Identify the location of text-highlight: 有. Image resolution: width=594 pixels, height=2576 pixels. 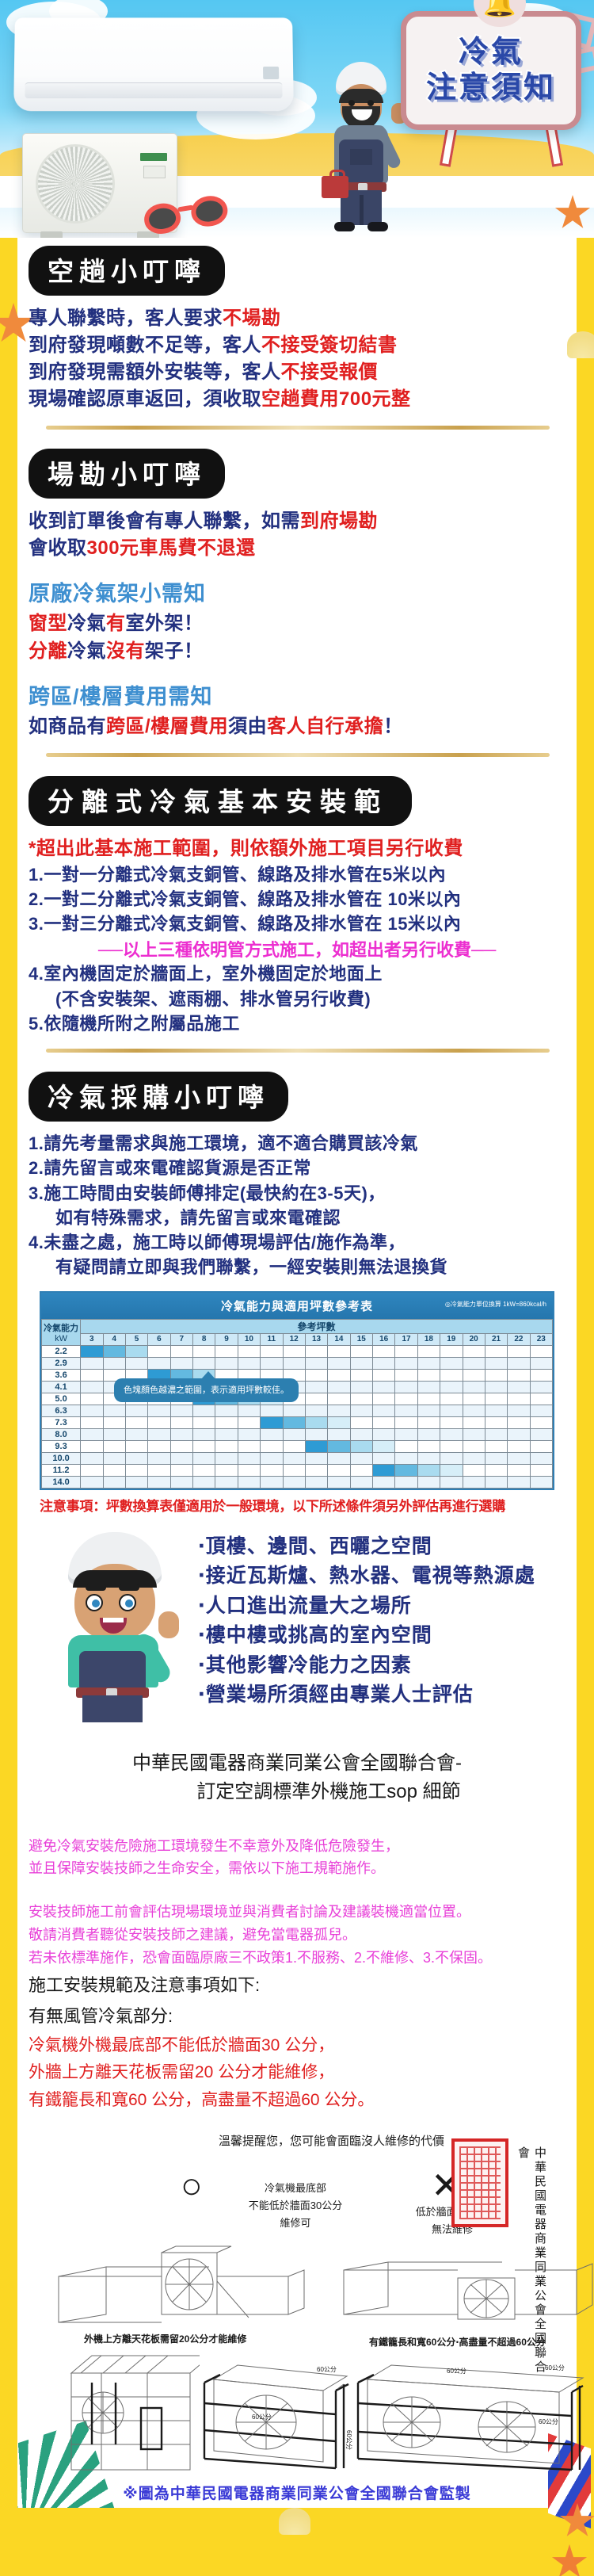
(116, 624).